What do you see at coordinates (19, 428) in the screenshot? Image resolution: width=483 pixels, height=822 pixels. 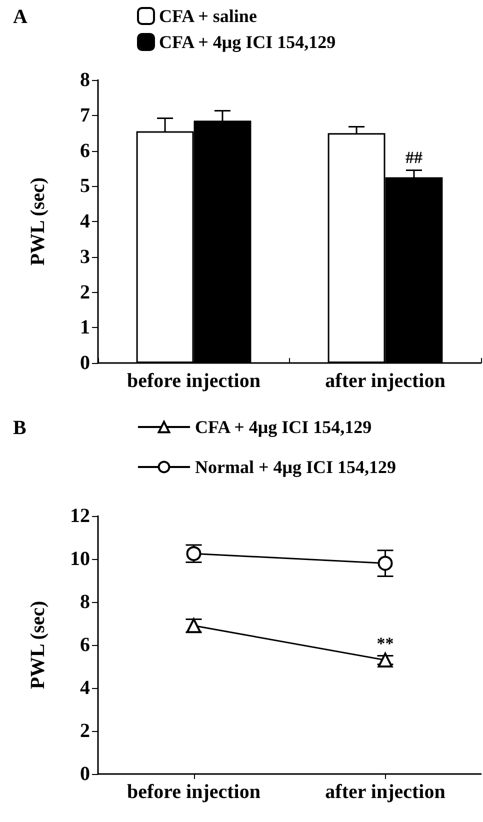 I see `chart-title: B` at bounding box center [19, 428].